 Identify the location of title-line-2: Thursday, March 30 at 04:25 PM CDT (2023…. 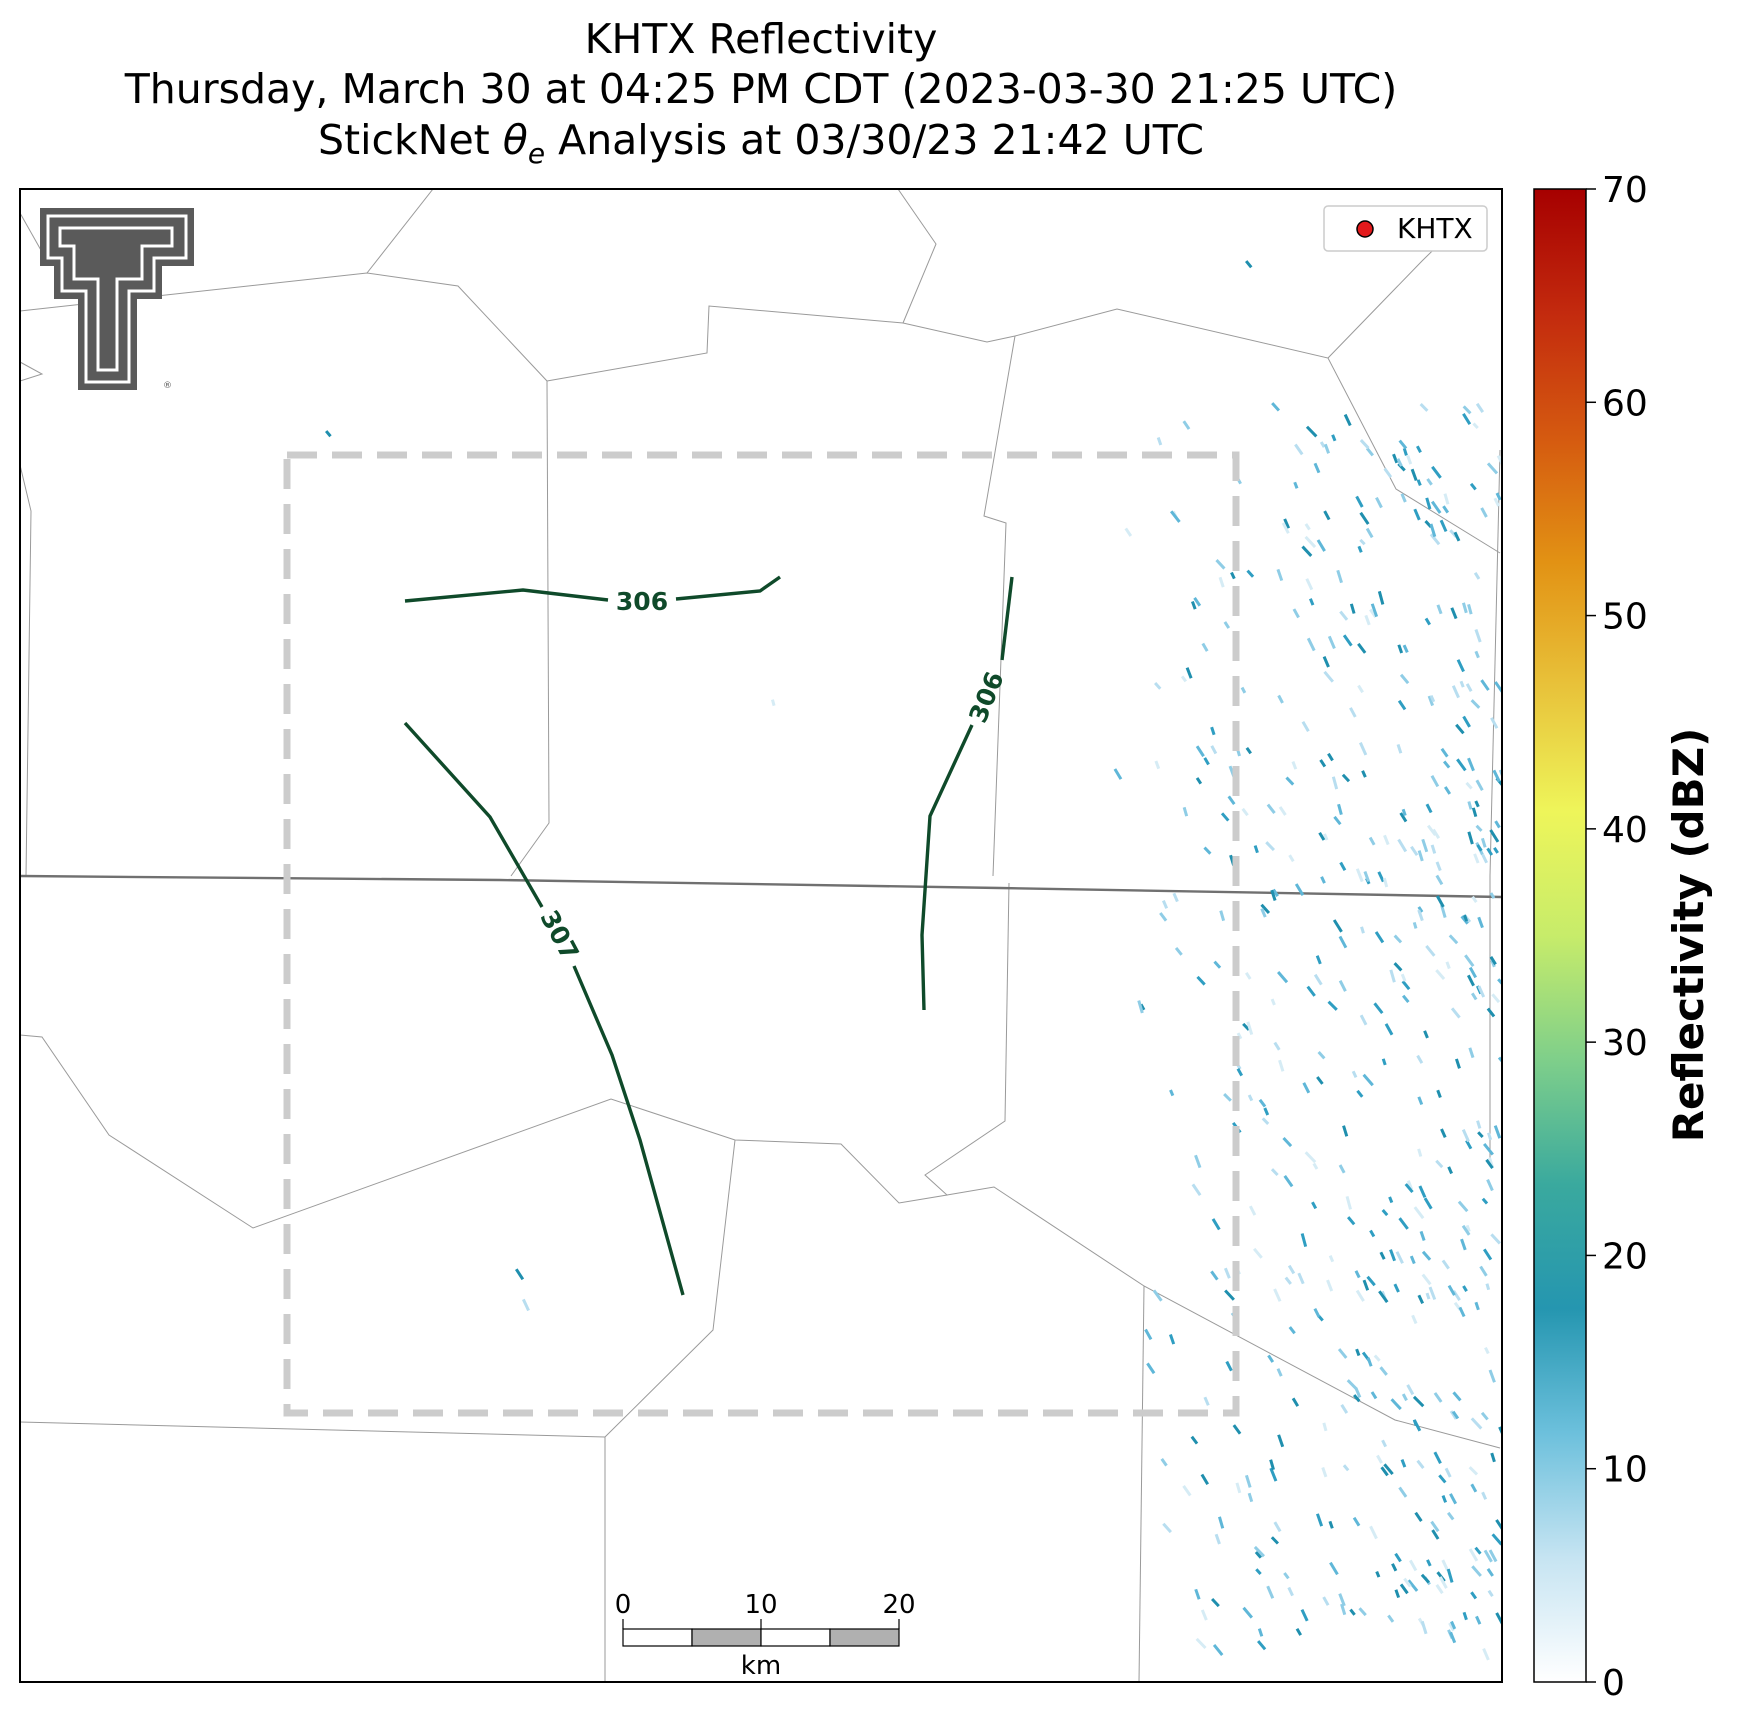
(761, 89).